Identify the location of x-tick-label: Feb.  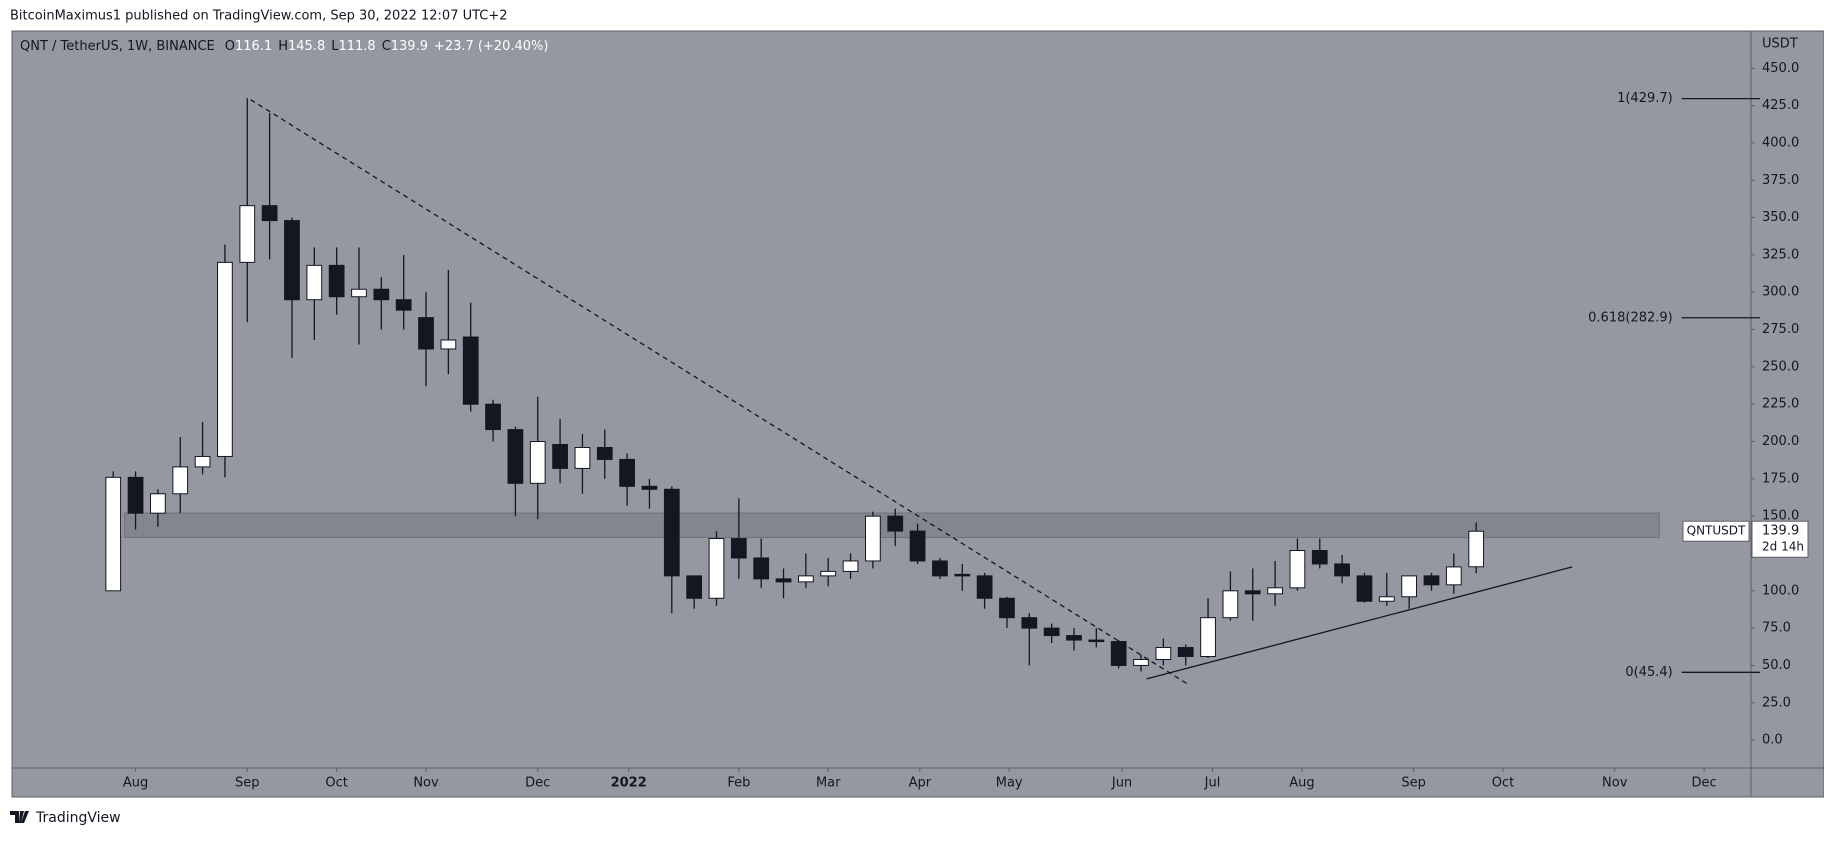
(738, 783).